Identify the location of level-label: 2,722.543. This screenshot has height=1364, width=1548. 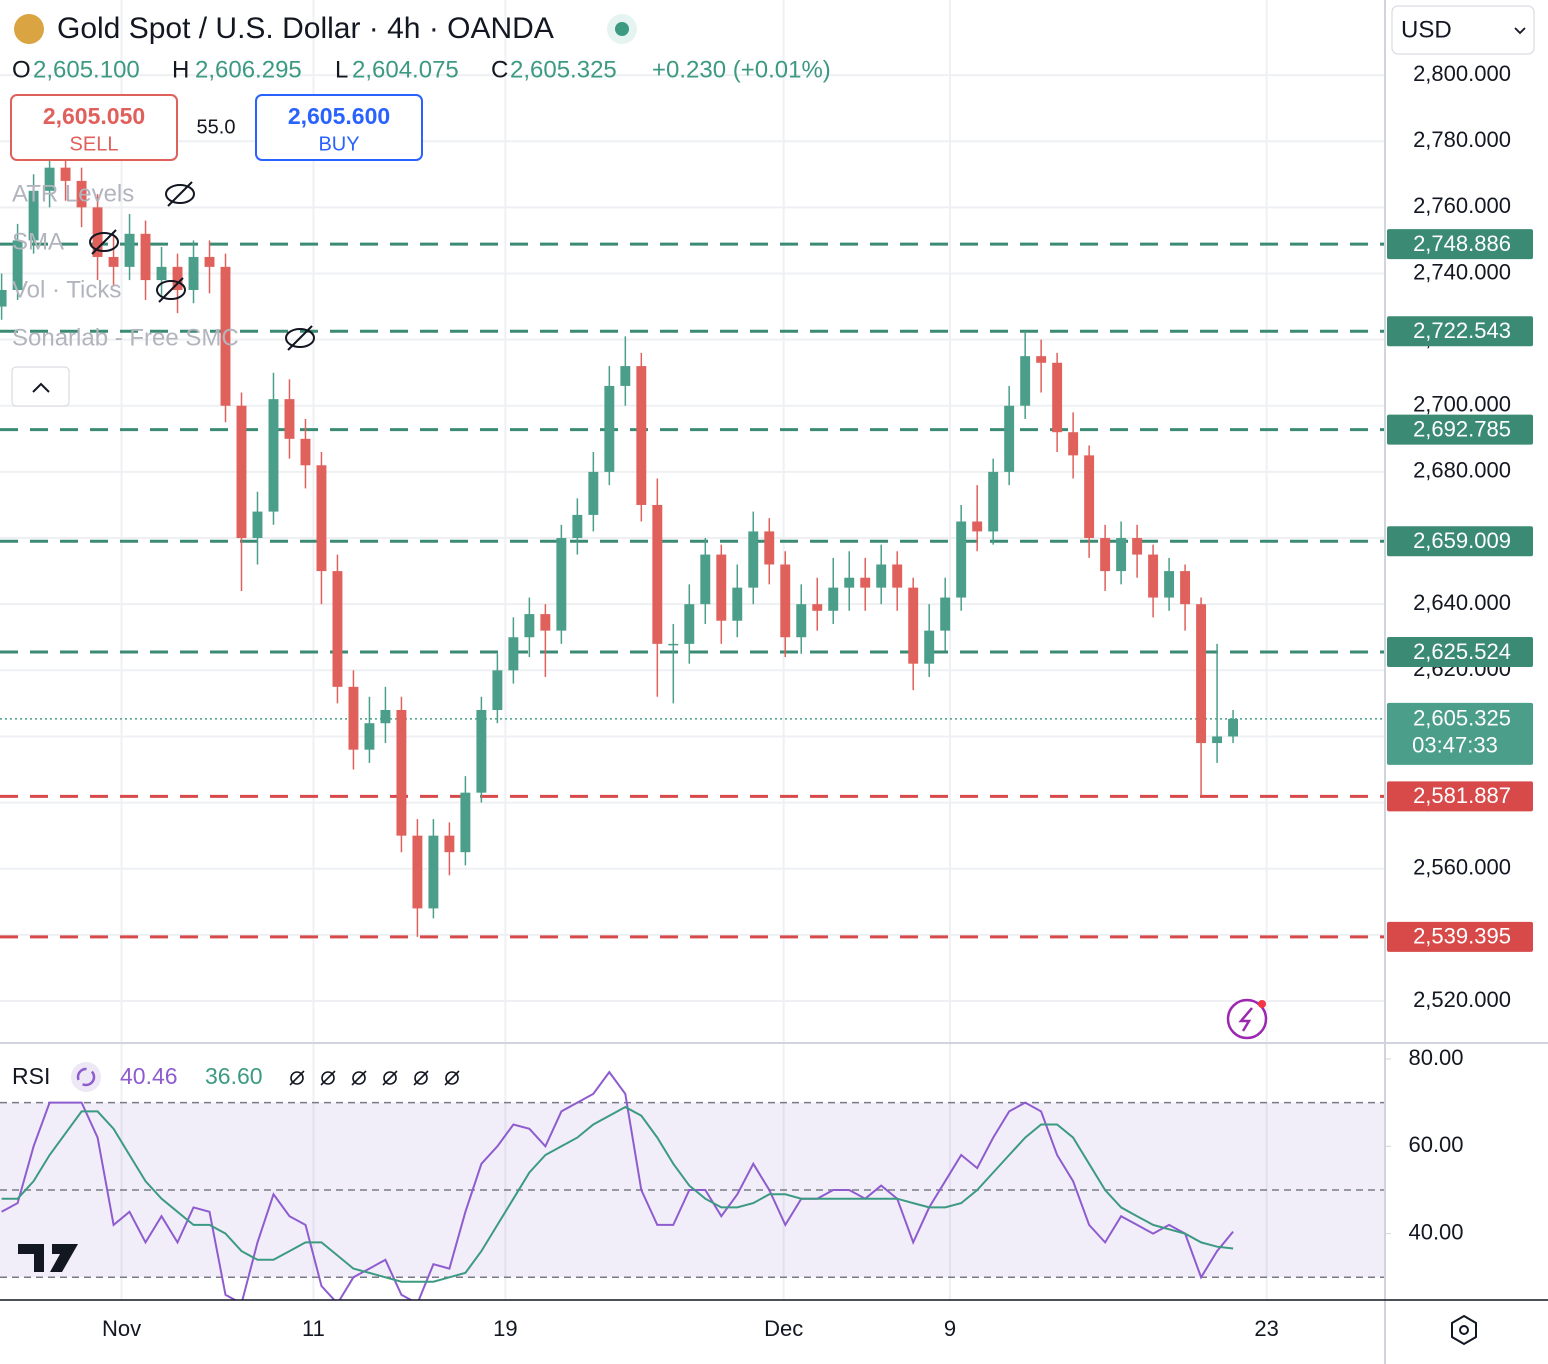
(1462, 330).